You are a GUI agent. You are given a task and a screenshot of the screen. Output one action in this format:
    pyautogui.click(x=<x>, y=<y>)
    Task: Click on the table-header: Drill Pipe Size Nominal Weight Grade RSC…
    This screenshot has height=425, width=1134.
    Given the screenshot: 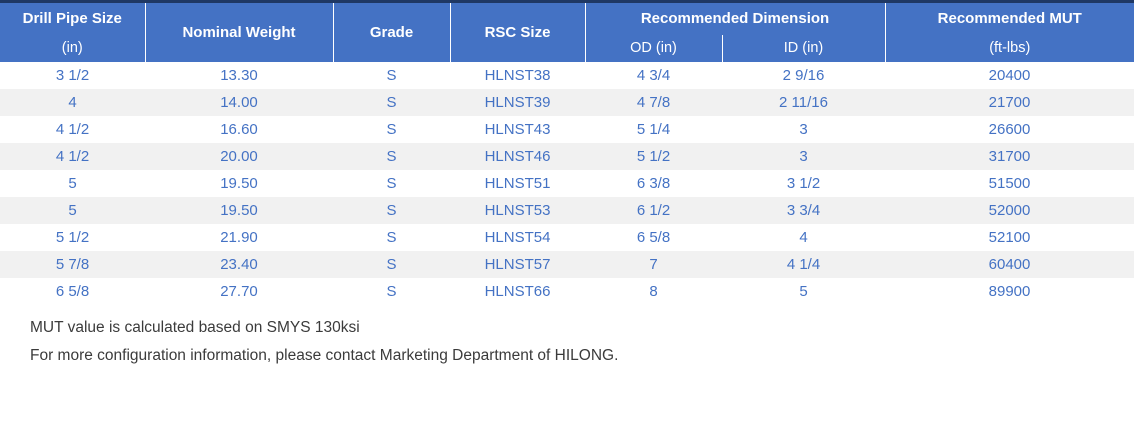 What is the action you would take?
    pyautogui.click(x=567, y=31)
    